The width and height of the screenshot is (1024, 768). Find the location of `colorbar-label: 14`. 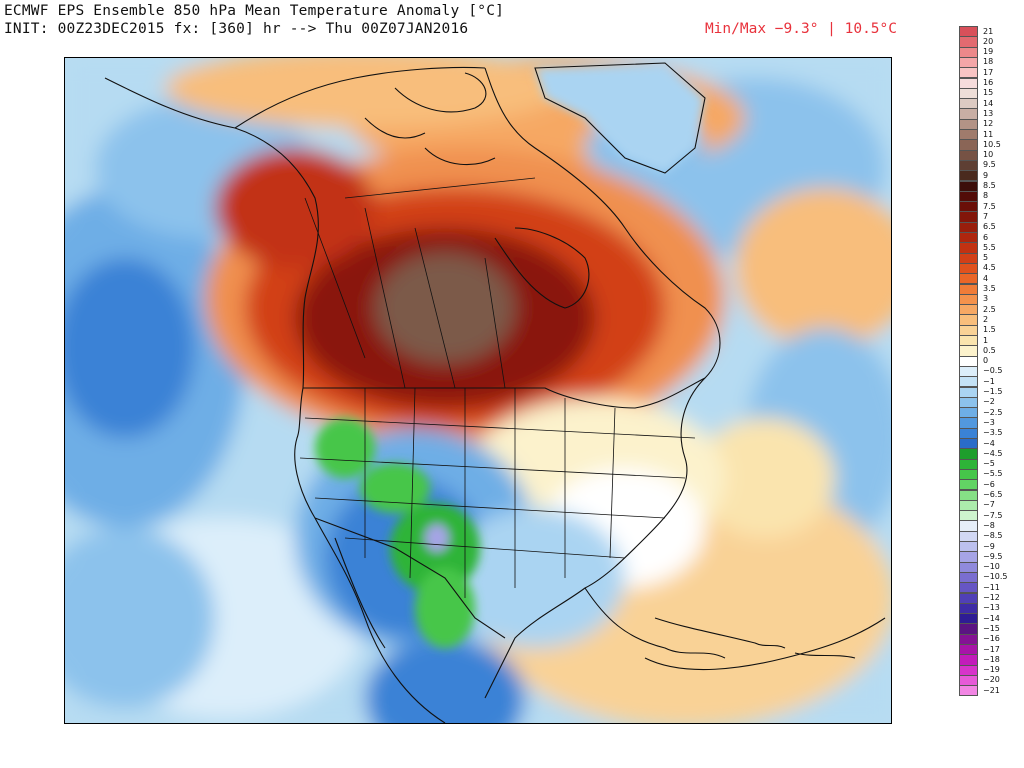

colorbar-label: 14 is located at coordinates (988, 103).